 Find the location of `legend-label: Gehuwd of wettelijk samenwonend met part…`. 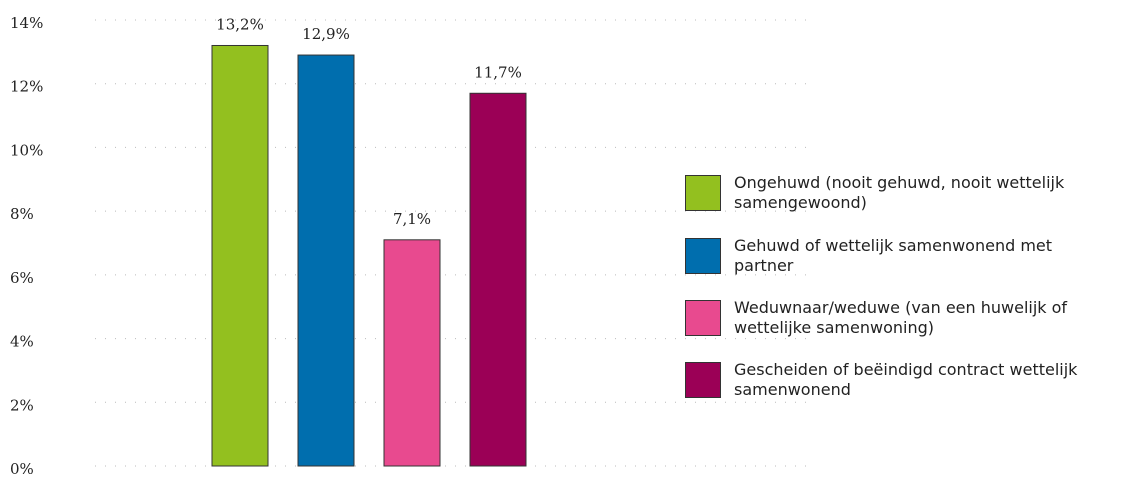

legend-label: Gehuwd of wettelijk samenwonend met part… is located at coordinates (893, 255).